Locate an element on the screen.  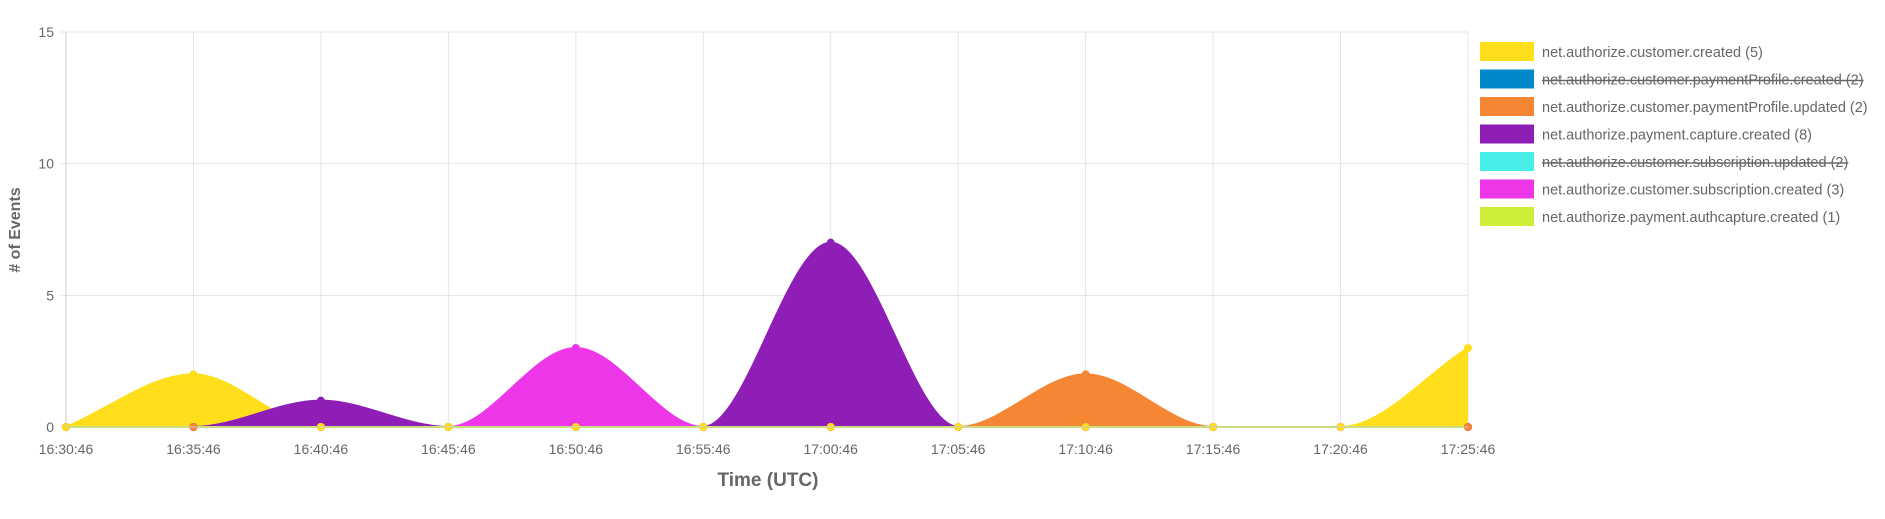
x-axis-title: Time (UTC) is located at coordinates (768, 480).